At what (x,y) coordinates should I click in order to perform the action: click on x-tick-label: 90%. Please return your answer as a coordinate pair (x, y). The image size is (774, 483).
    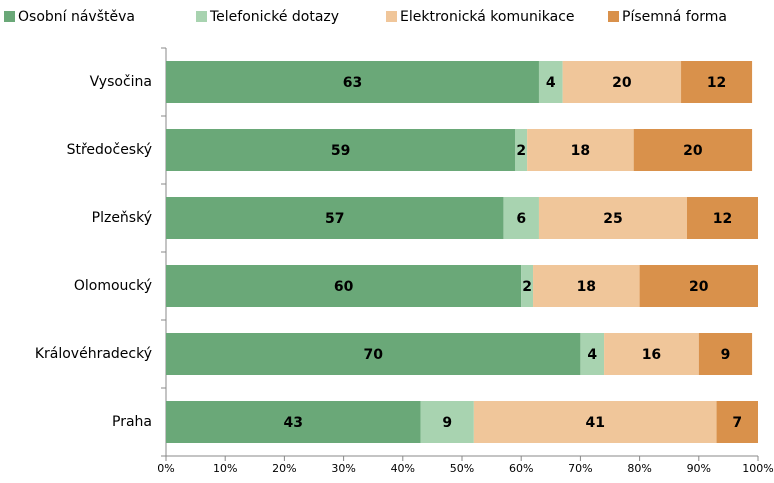
    Looking at the image, I should click on (699, 468).